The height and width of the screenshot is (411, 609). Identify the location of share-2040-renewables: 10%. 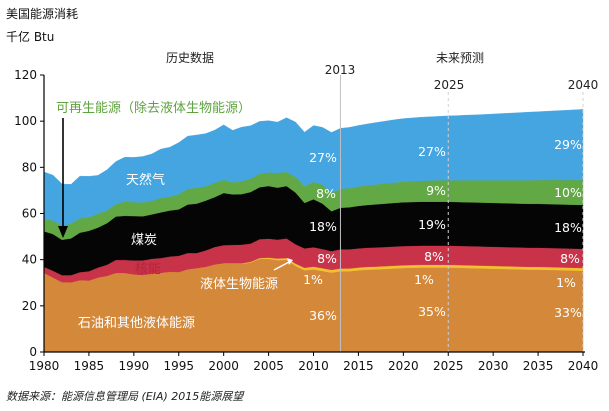
(568, 192).